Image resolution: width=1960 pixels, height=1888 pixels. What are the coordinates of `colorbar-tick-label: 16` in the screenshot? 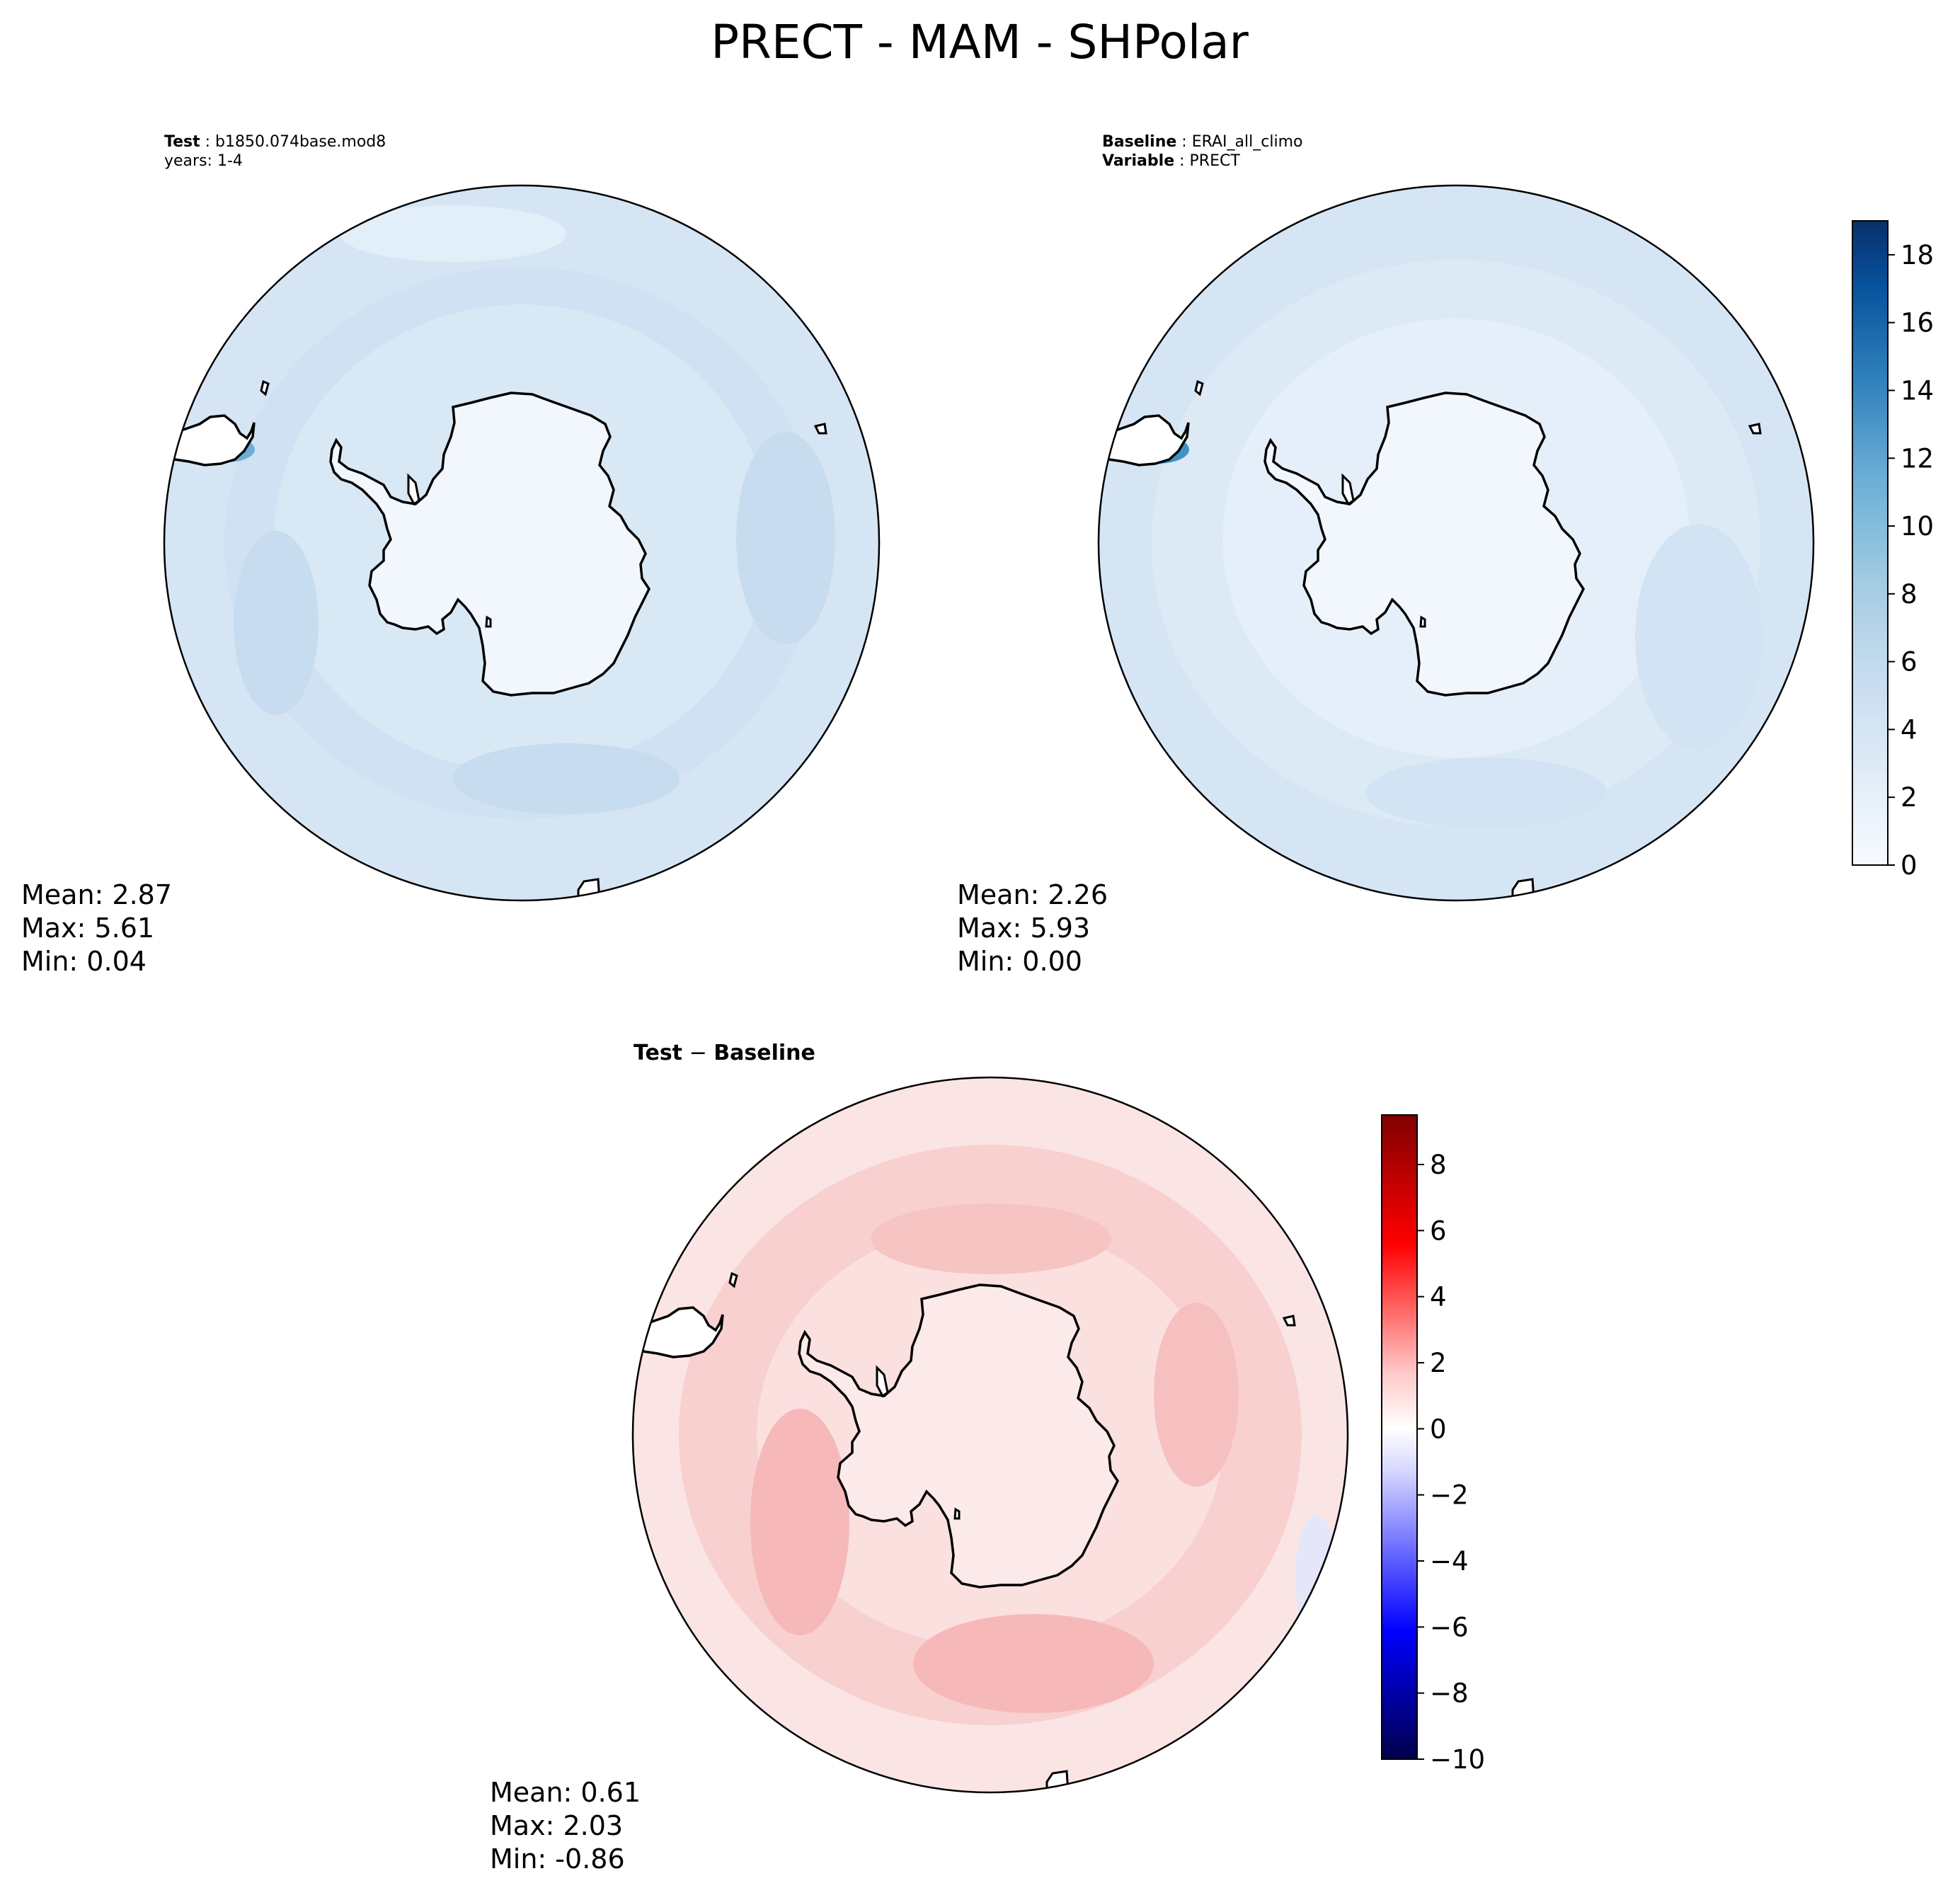 It's located at (1917, 323).